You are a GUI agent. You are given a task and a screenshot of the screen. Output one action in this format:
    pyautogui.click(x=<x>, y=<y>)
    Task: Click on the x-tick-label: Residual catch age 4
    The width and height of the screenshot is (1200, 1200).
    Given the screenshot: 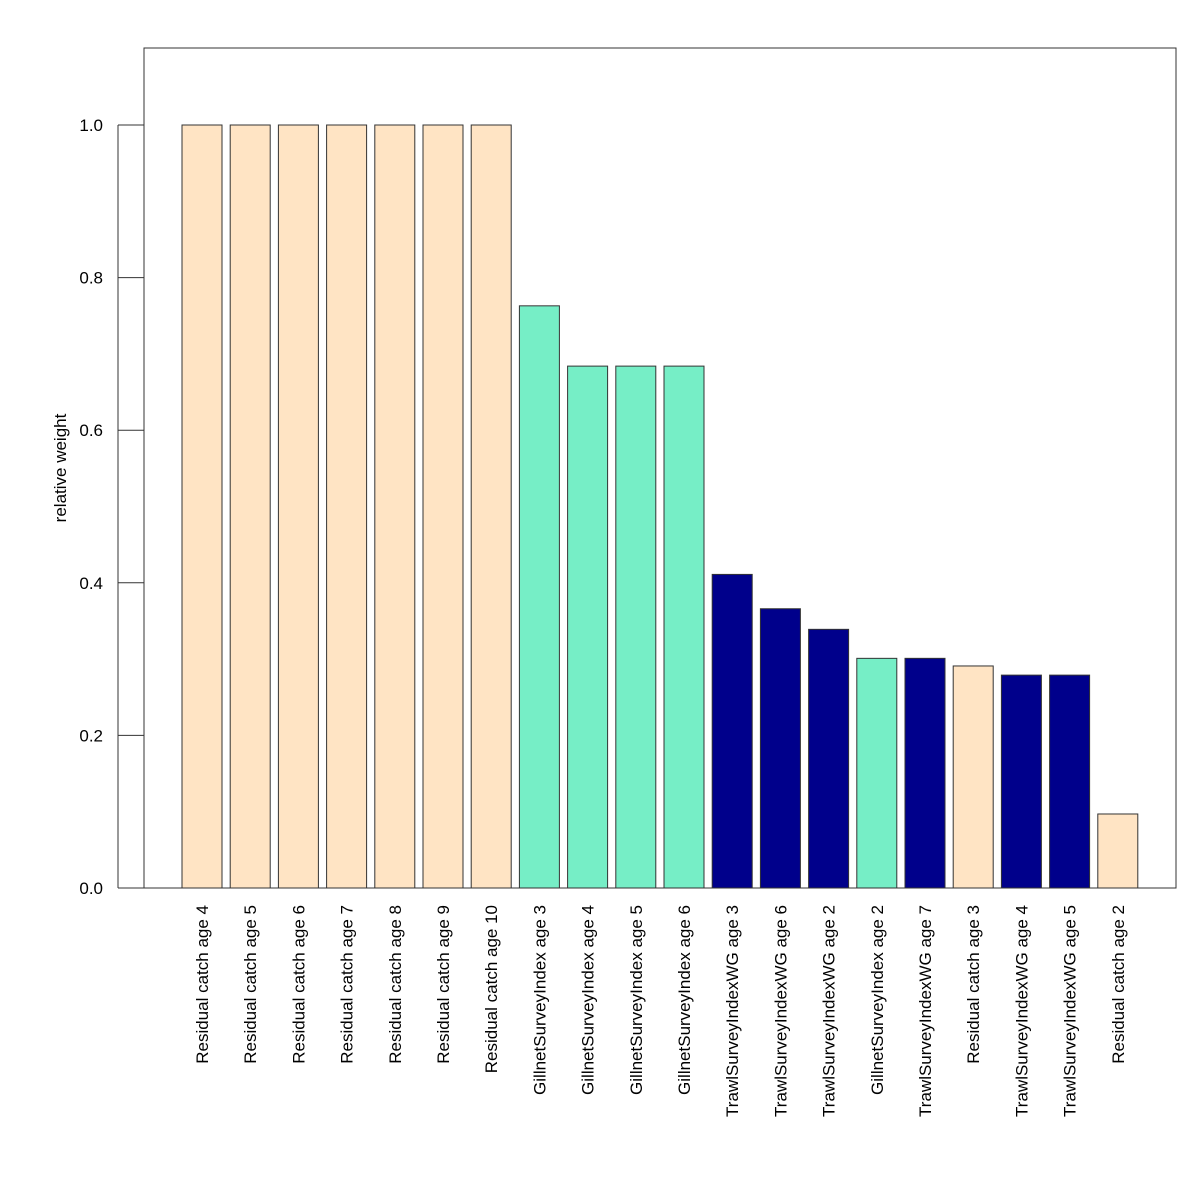 What is the action you would take?
    pyautogui.click(x=202, y=984)
    